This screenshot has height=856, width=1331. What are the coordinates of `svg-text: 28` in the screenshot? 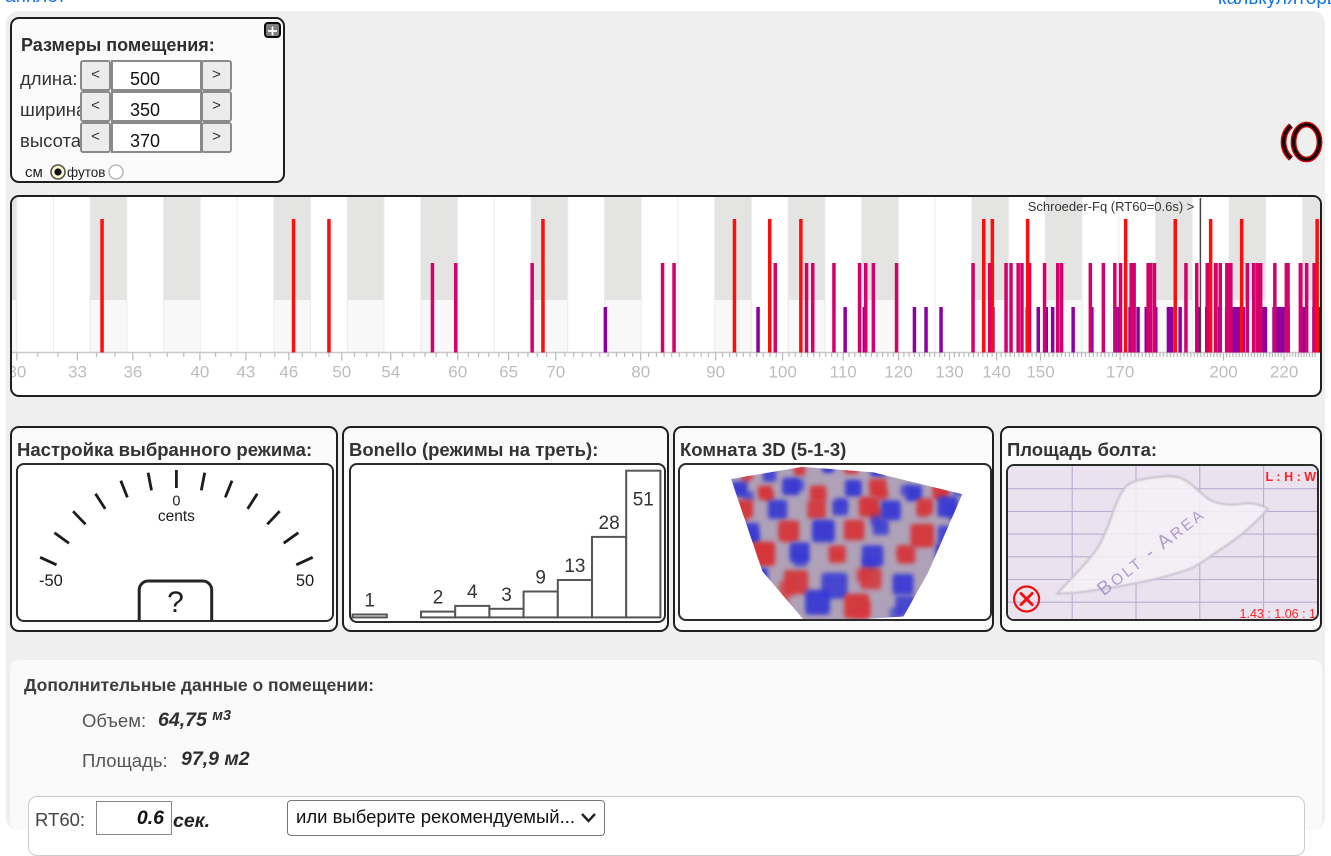 It's located at (609, 523).